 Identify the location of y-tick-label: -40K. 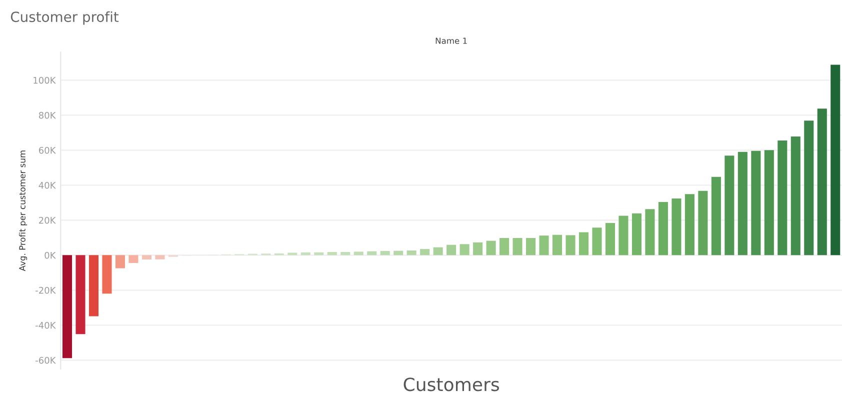
(46, 325).